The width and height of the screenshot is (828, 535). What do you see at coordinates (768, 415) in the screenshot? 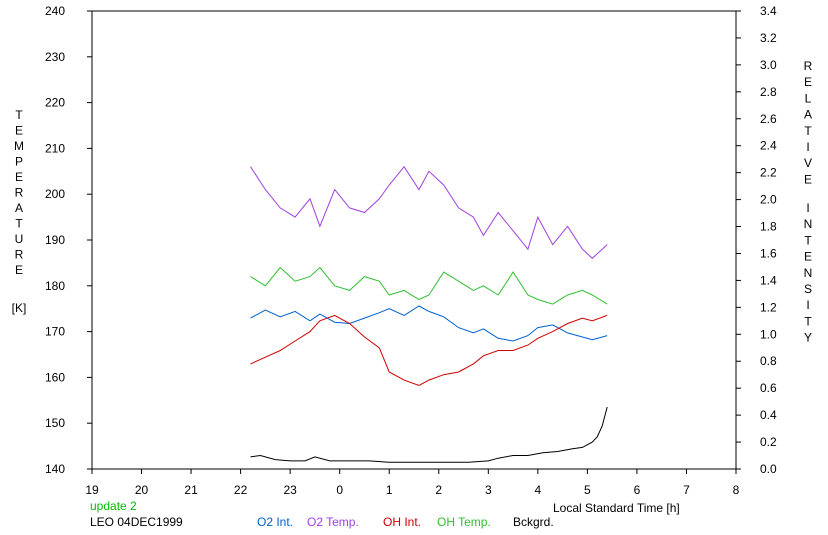
I see `right-tick-label: 0.4` at bounding box center [768, 415].